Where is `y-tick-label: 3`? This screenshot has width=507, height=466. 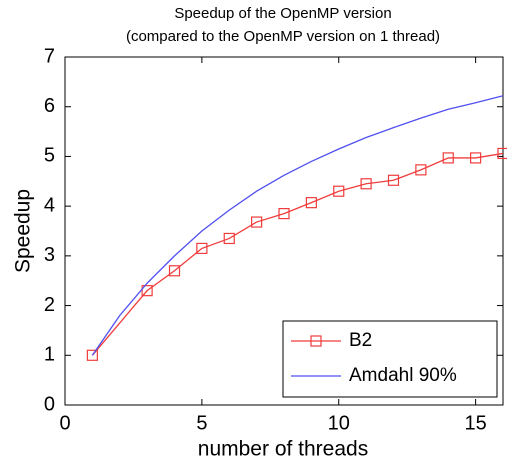
y-tick-label: 3 is located at coordinates (49, 255).